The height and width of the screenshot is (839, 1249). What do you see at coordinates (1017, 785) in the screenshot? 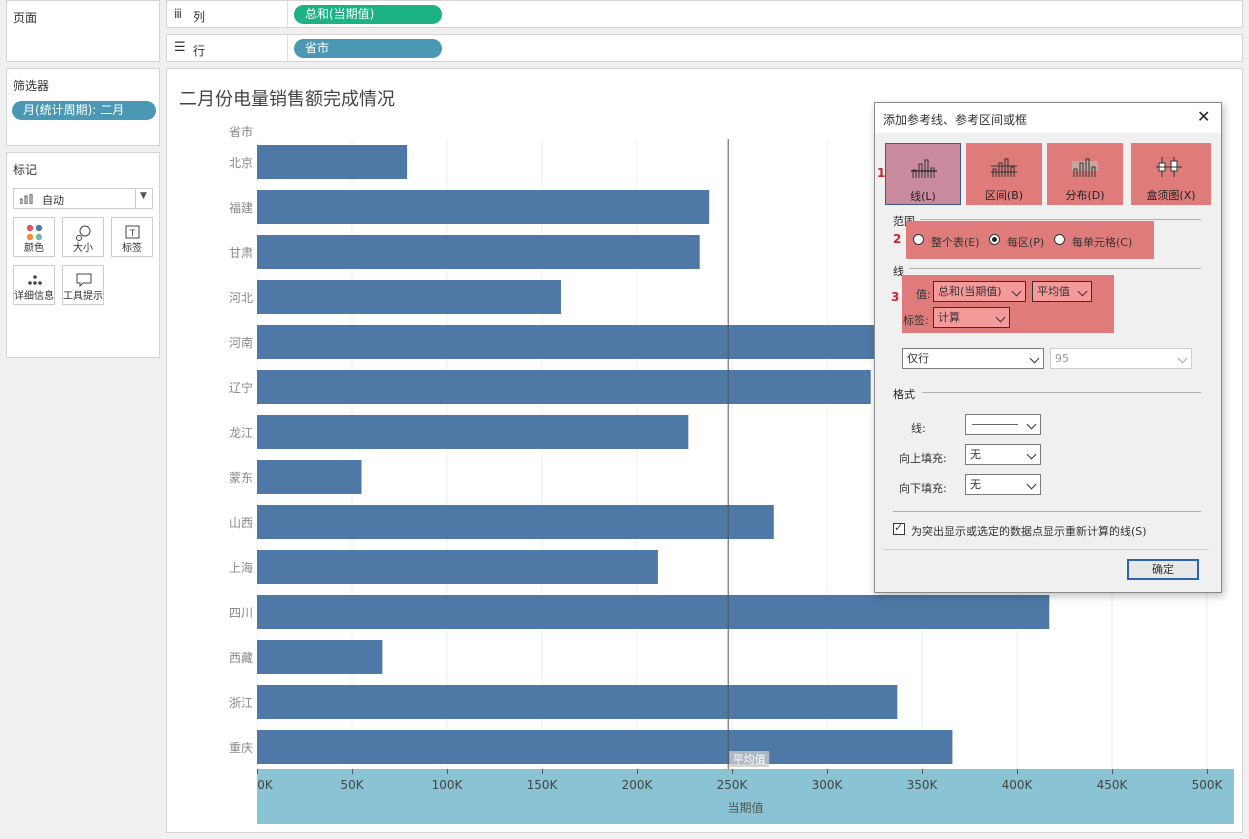
I see `tick-label: 400K` at bounding box center [1017, 785].